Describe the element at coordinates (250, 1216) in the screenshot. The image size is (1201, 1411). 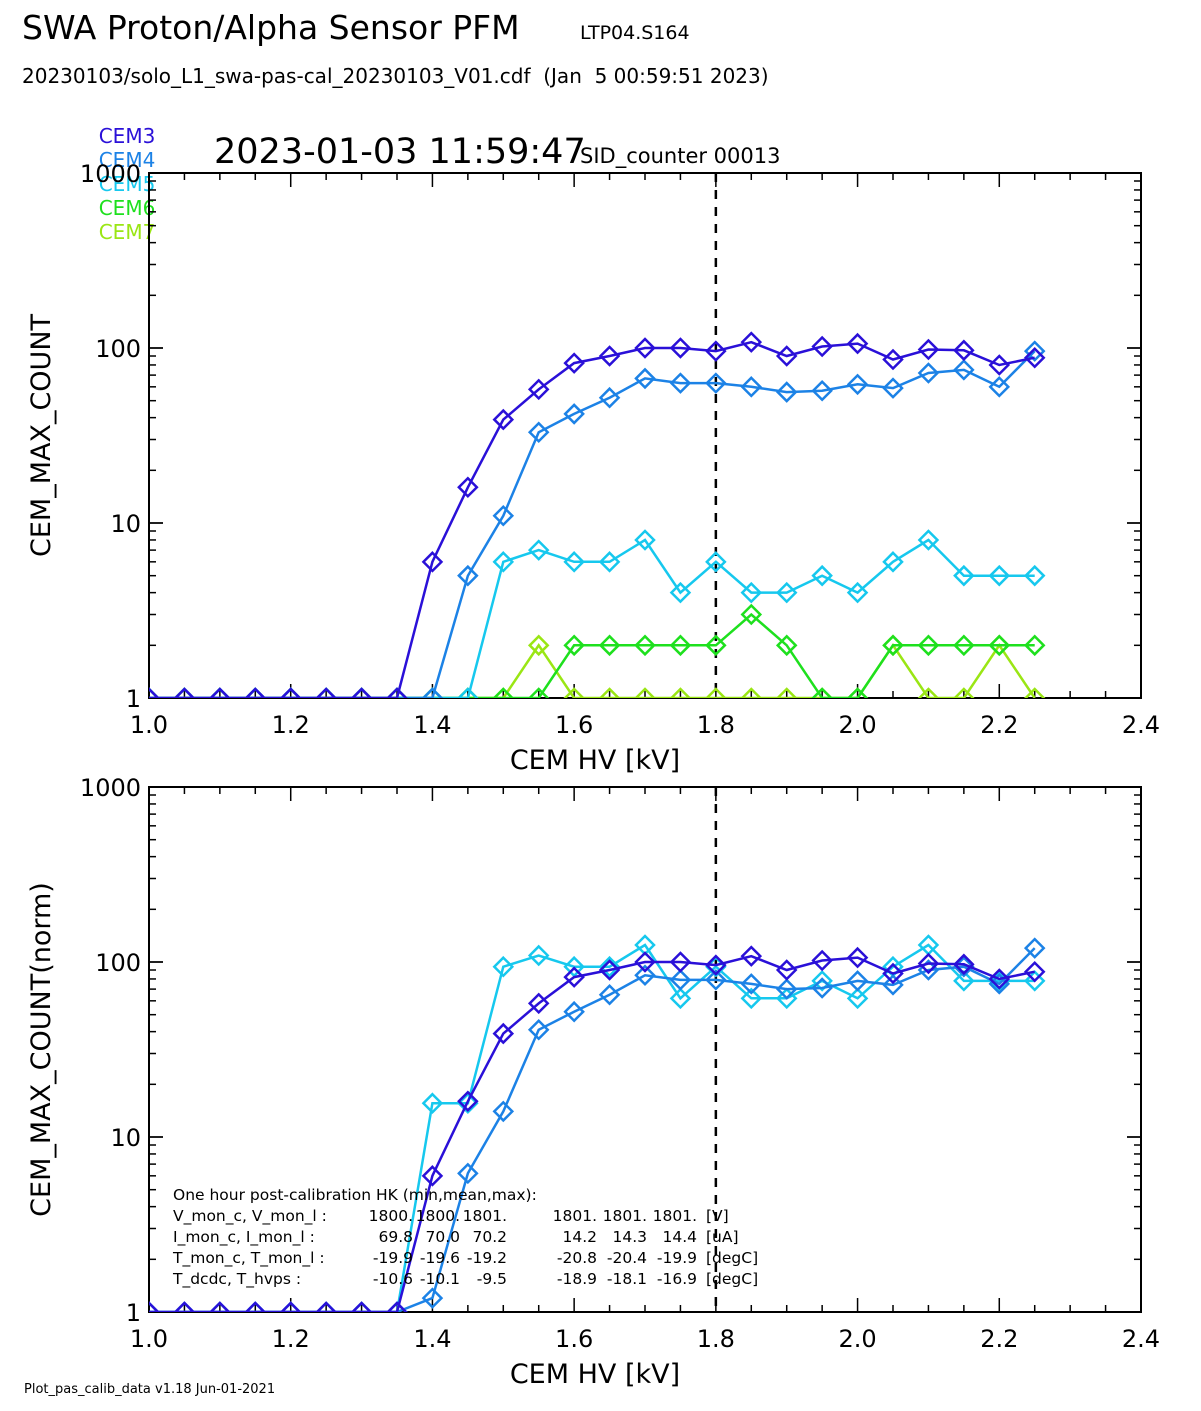
I see `annotation-row-label: V_mon_c, V_mon_l :` at that location.